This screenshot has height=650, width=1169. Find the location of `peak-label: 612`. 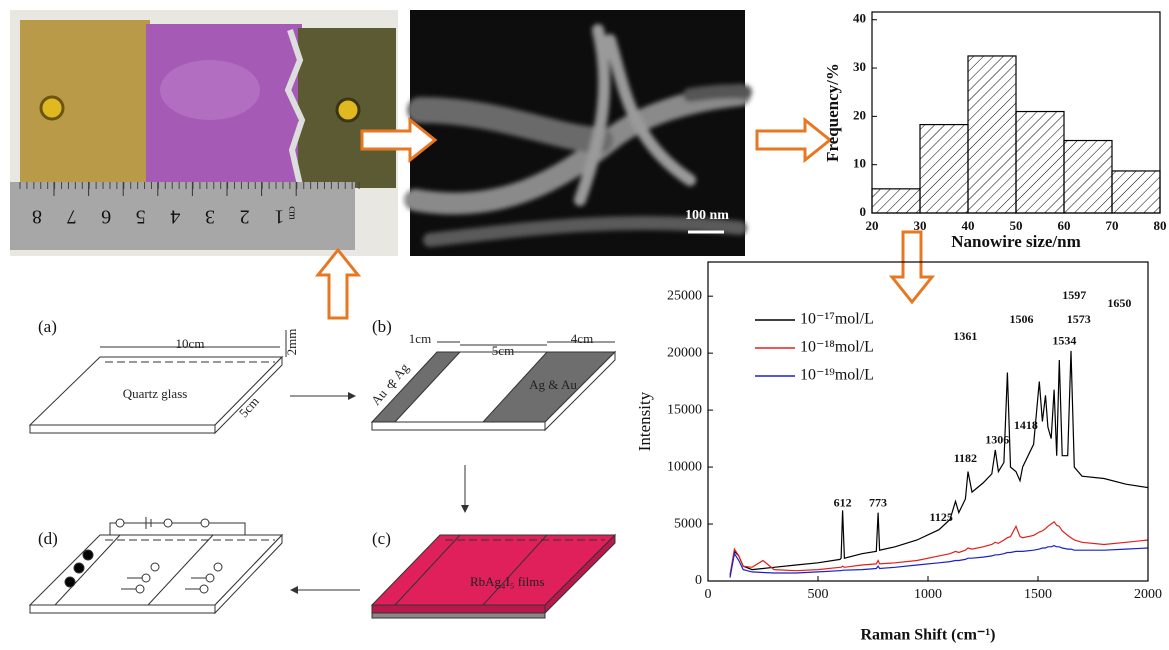

peak-label: 612 is located at coordinates (843, 502).